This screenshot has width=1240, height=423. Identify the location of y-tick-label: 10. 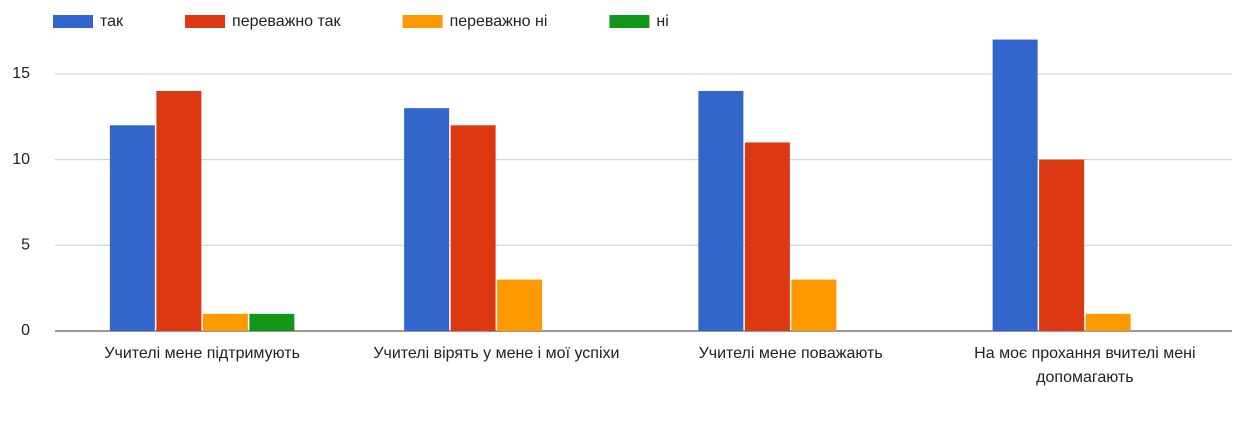
(21, 159).